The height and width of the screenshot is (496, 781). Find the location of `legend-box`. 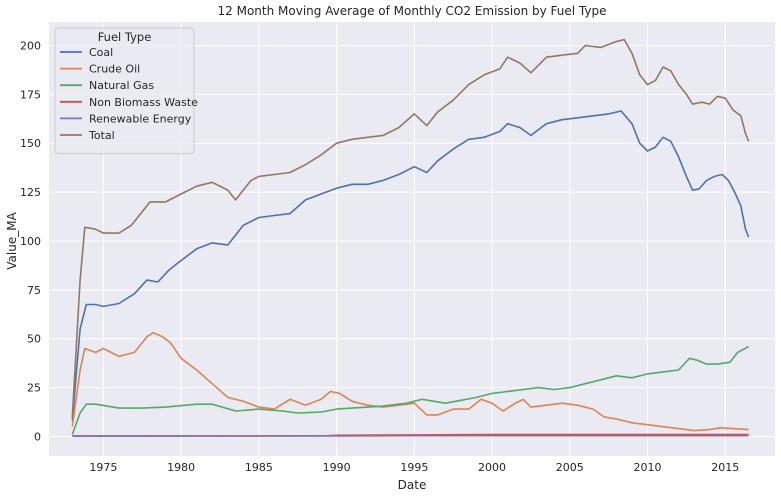

legend-box is located at coordinates (124, 91).